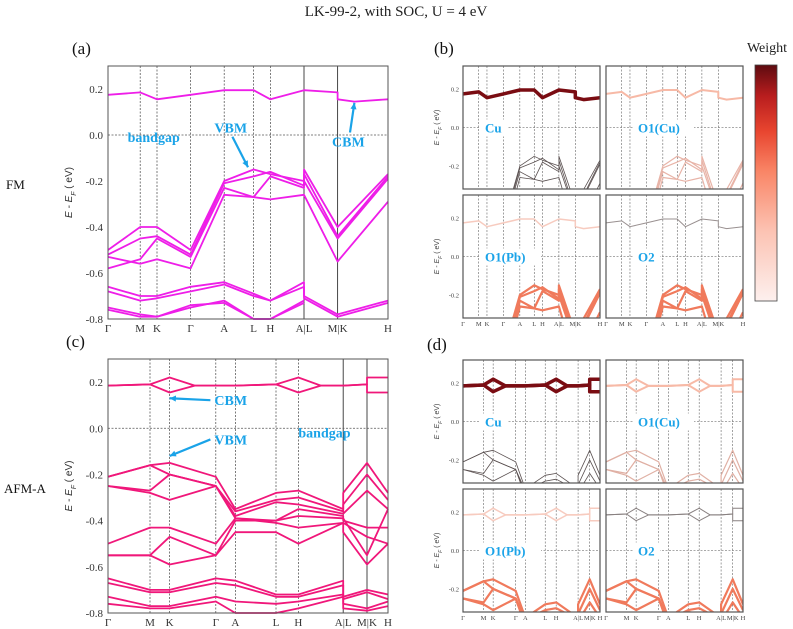 The height and width of the screenshot is (629, 793). Describe the element at coordinates (505, 257) in the screenshot. I see `orbital-label: O1(Pb)` at that location.